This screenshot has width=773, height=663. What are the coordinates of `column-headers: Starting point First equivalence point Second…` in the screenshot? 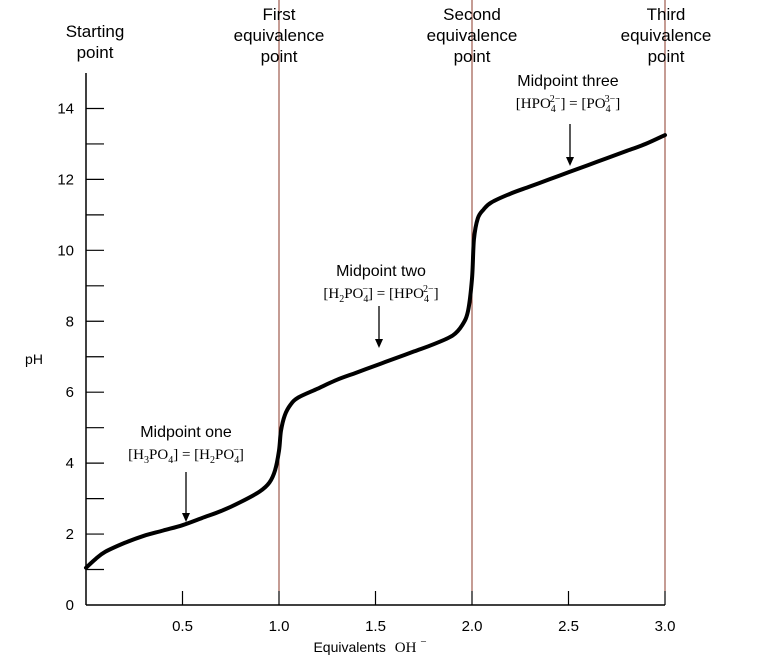 It's located at (389, 35).